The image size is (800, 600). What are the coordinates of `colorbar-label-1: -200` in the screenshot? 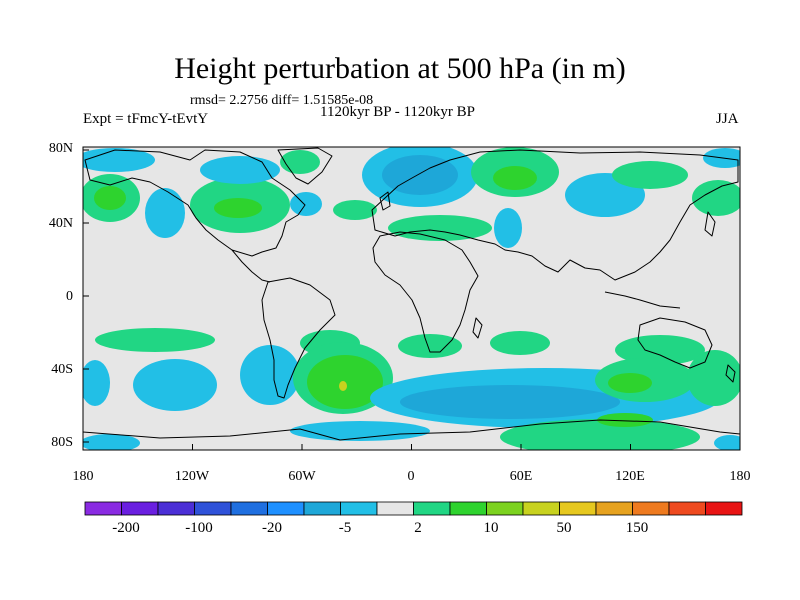 It's located at (126, 528).